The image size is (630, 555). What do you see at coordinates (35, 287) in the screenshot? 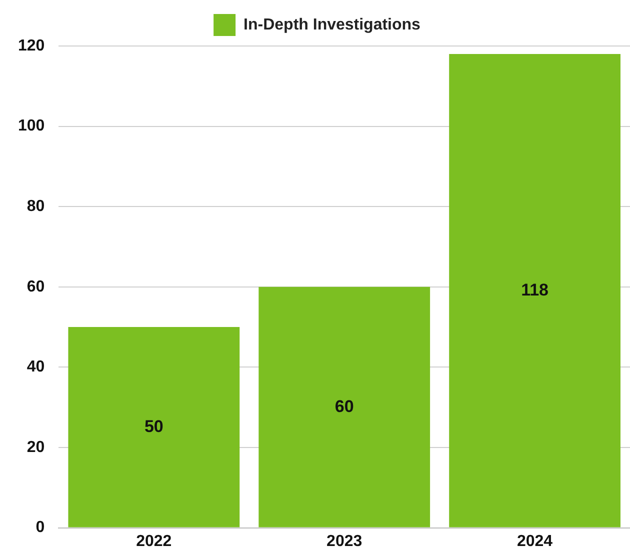
I see `y-tick-label: 60` at bounding box center [35, 287].